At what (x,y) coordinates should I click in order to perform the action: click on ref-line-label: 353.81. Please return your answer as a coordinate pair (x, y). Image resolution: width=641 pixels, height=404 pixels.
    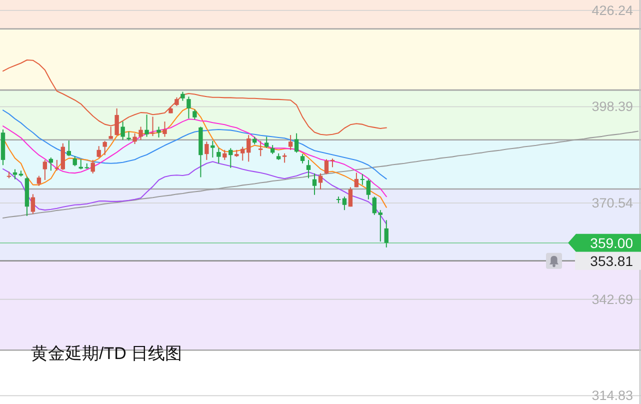
    Looking at the image, I should click on (612, 260).